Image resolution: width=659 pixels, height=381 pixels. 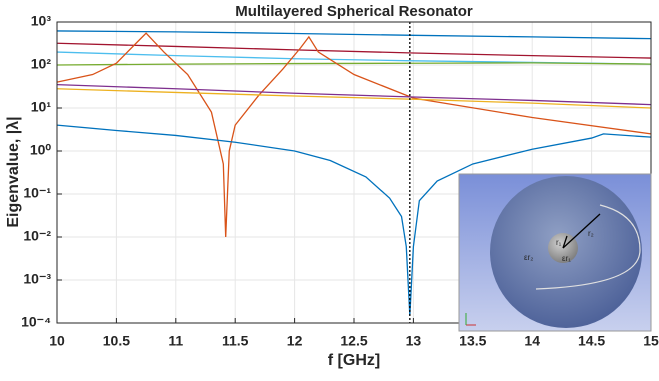 I want to click on x-tick-label: 12.5, so click(x=353, y=341).